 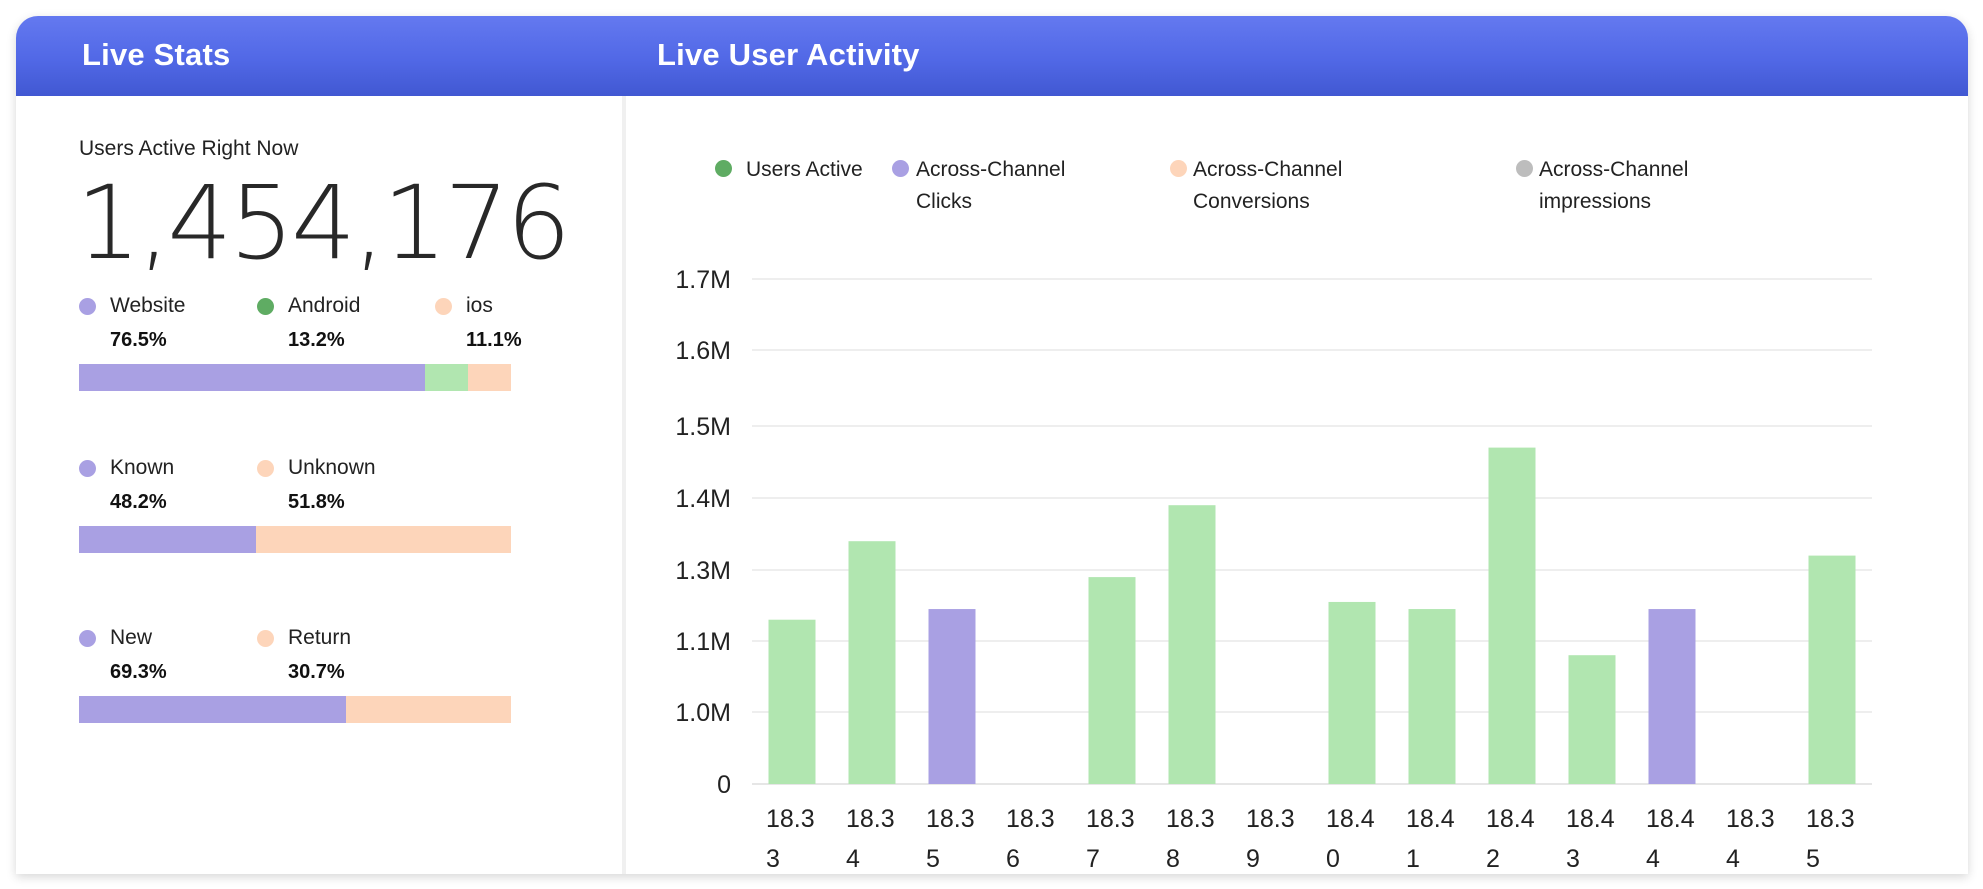 What do you see at coordinates (212, 709) in the screenshot?
I see `stacked-bar-segment-new` at bounding box center [212, 709].